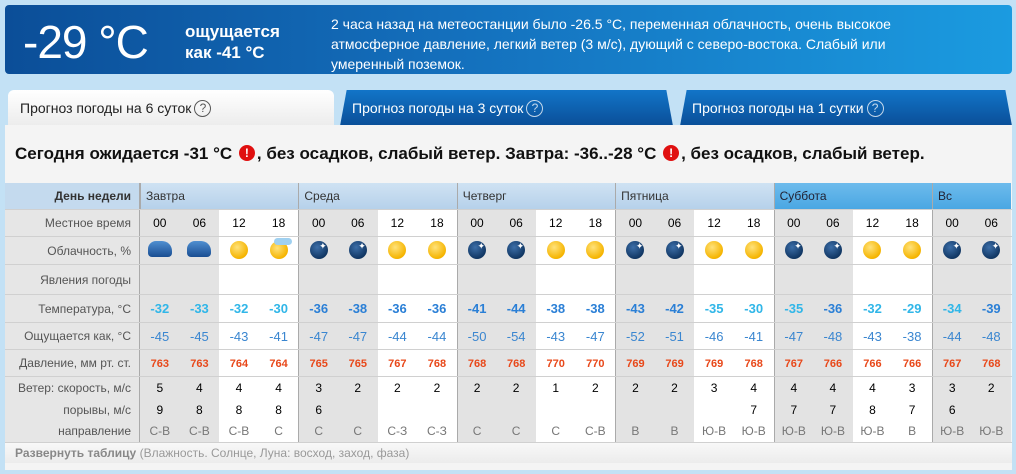  I want to click on wind-value: 1, so click(556, 388).